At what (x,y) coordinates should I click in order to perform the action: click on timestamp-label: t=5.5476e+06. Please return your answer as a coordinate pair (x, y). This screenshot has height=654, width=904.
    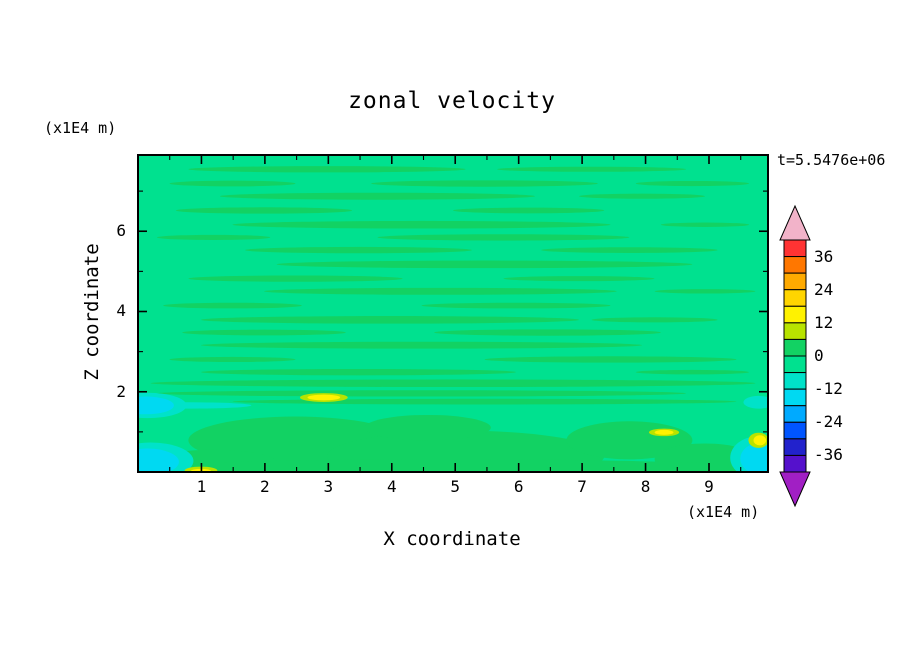
    Looking at the image, I should click on (831, 160).